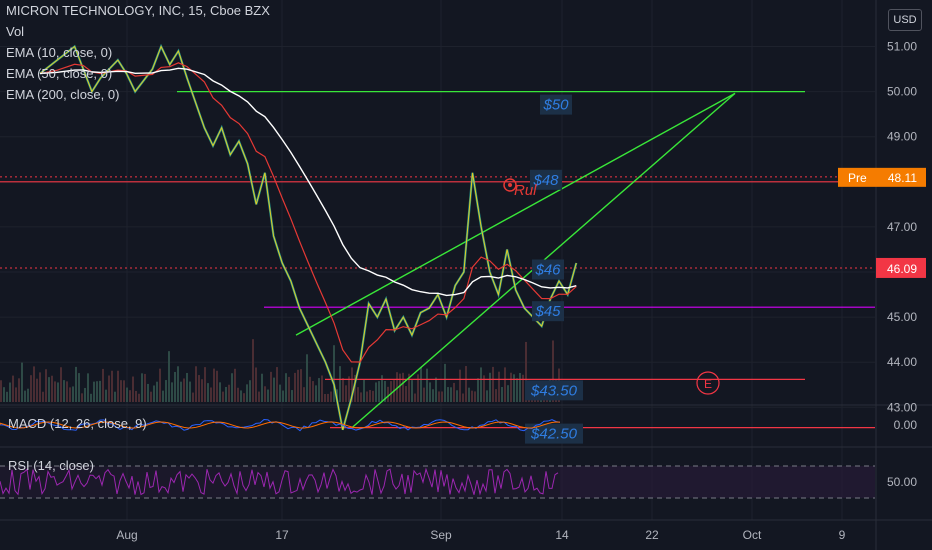  I want to click on last-price-tag: 46.09, so click(902, 269).